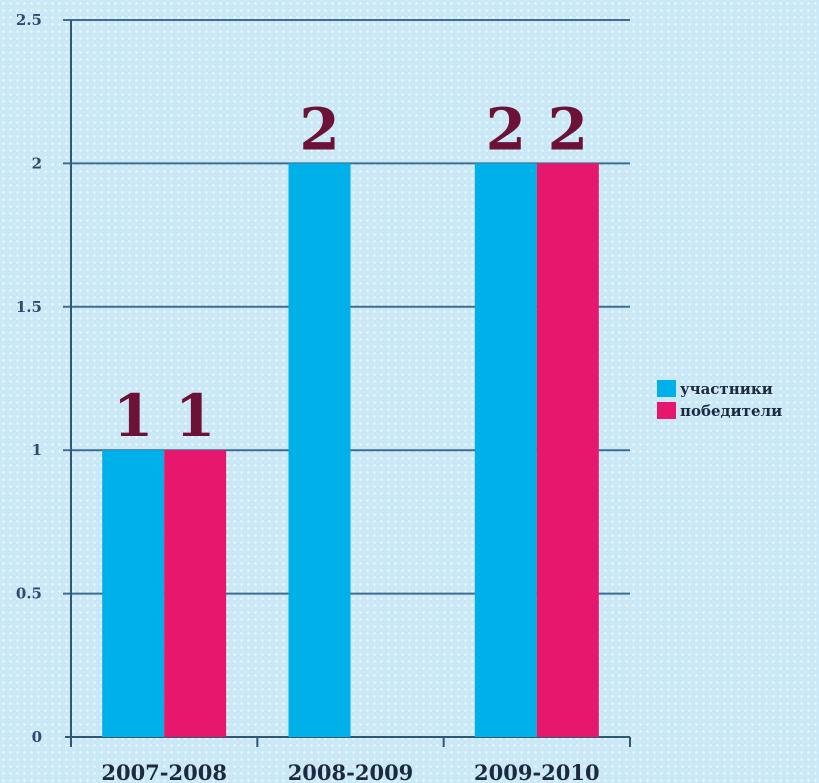  I want to click on legend-label: участники, so click(726, 389).